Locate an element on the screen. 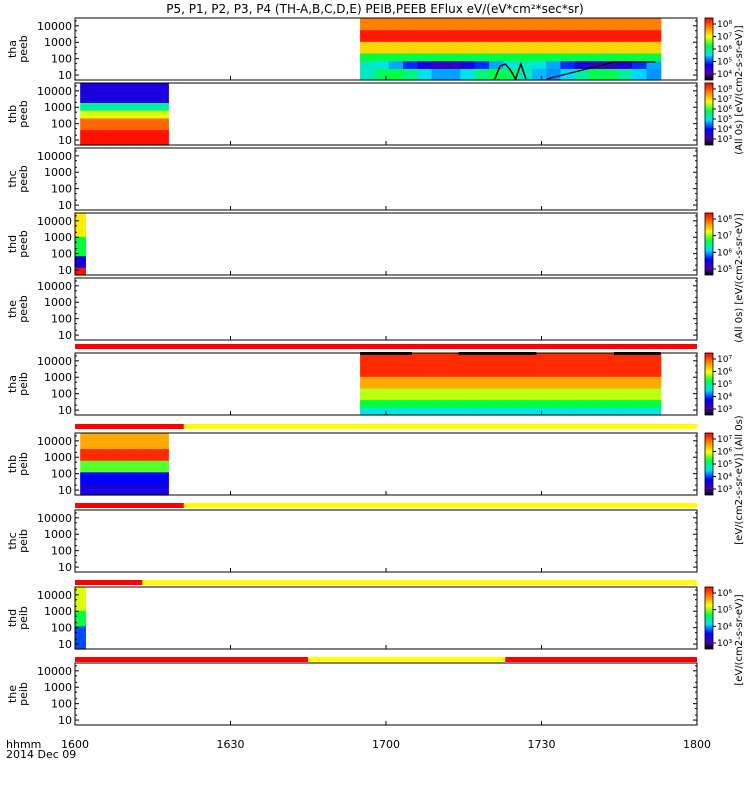  colorbar-tick-label: 10⁴ is located at coordinates (724, 398).